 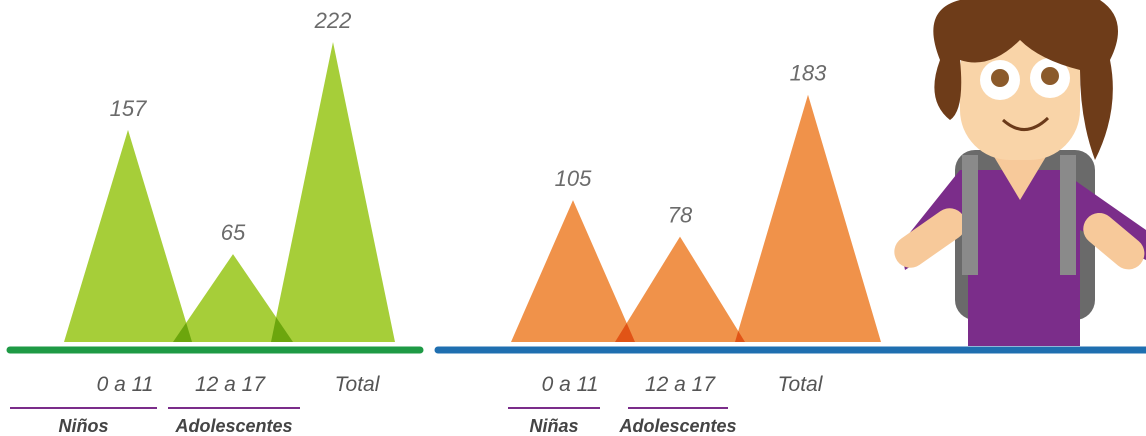 What do you see at coordinates (573, 178) in the screenshot?
I see `value-label: 105` at bounding box center [573, 178].